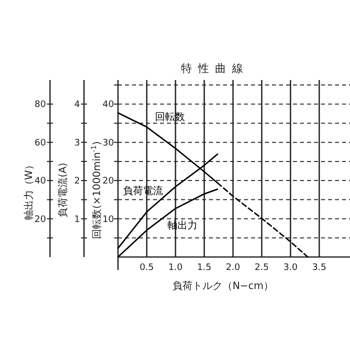  I want to click on y3-tick-label: 40, so click(40, 181).